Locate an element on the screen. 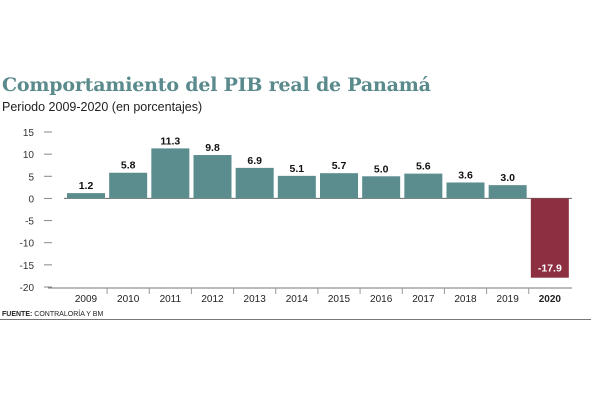  x-tick-label: 2020 is located at coordinates (550, 299).